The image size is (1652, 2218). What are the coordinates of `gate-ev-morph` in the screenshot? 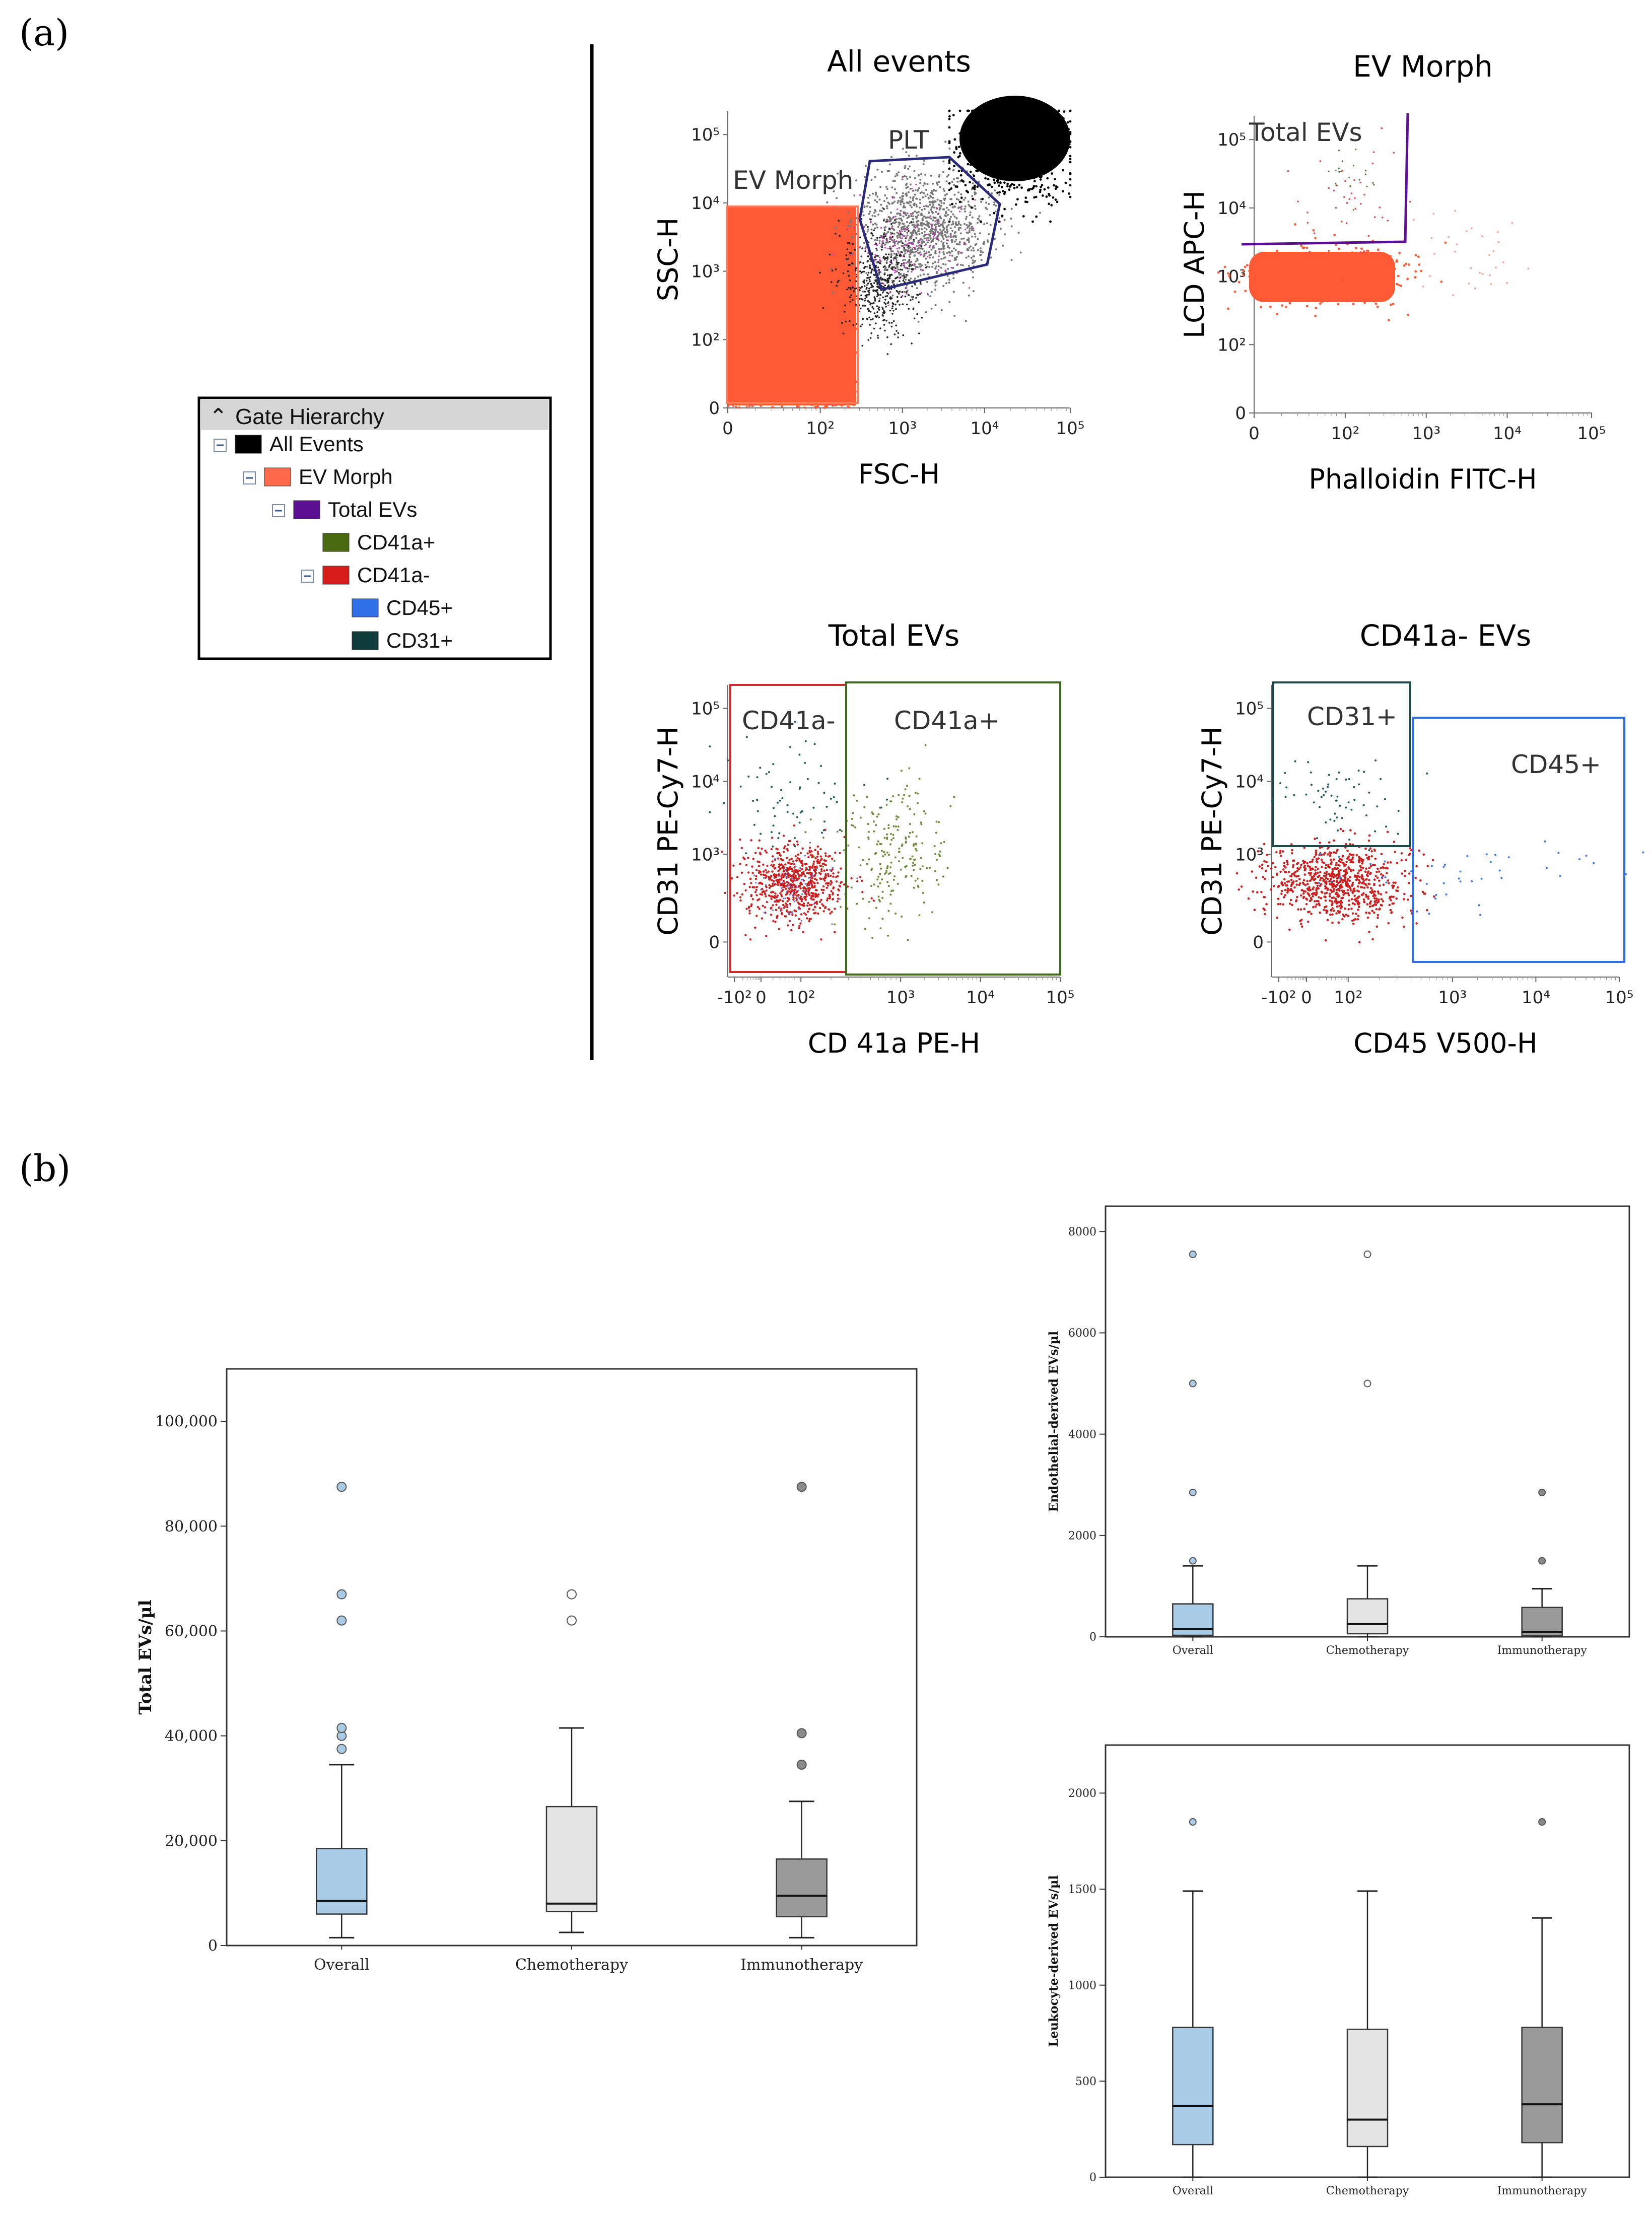 It's located at (792, 304).